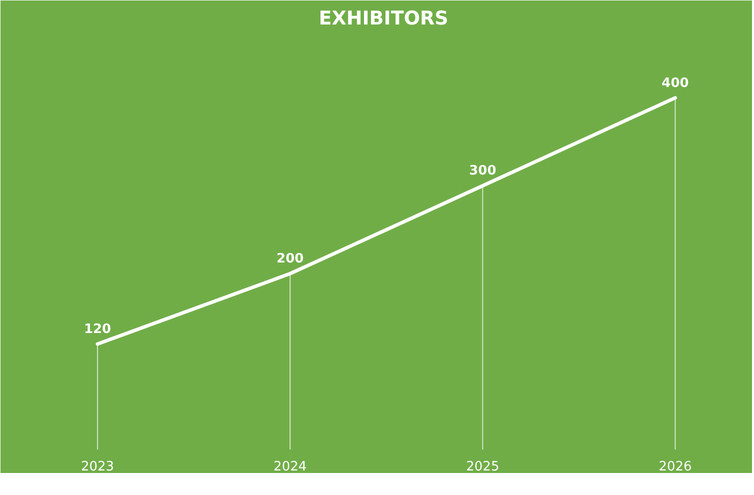  I want to click on x-tick-label: 2024, so click(290, 467).